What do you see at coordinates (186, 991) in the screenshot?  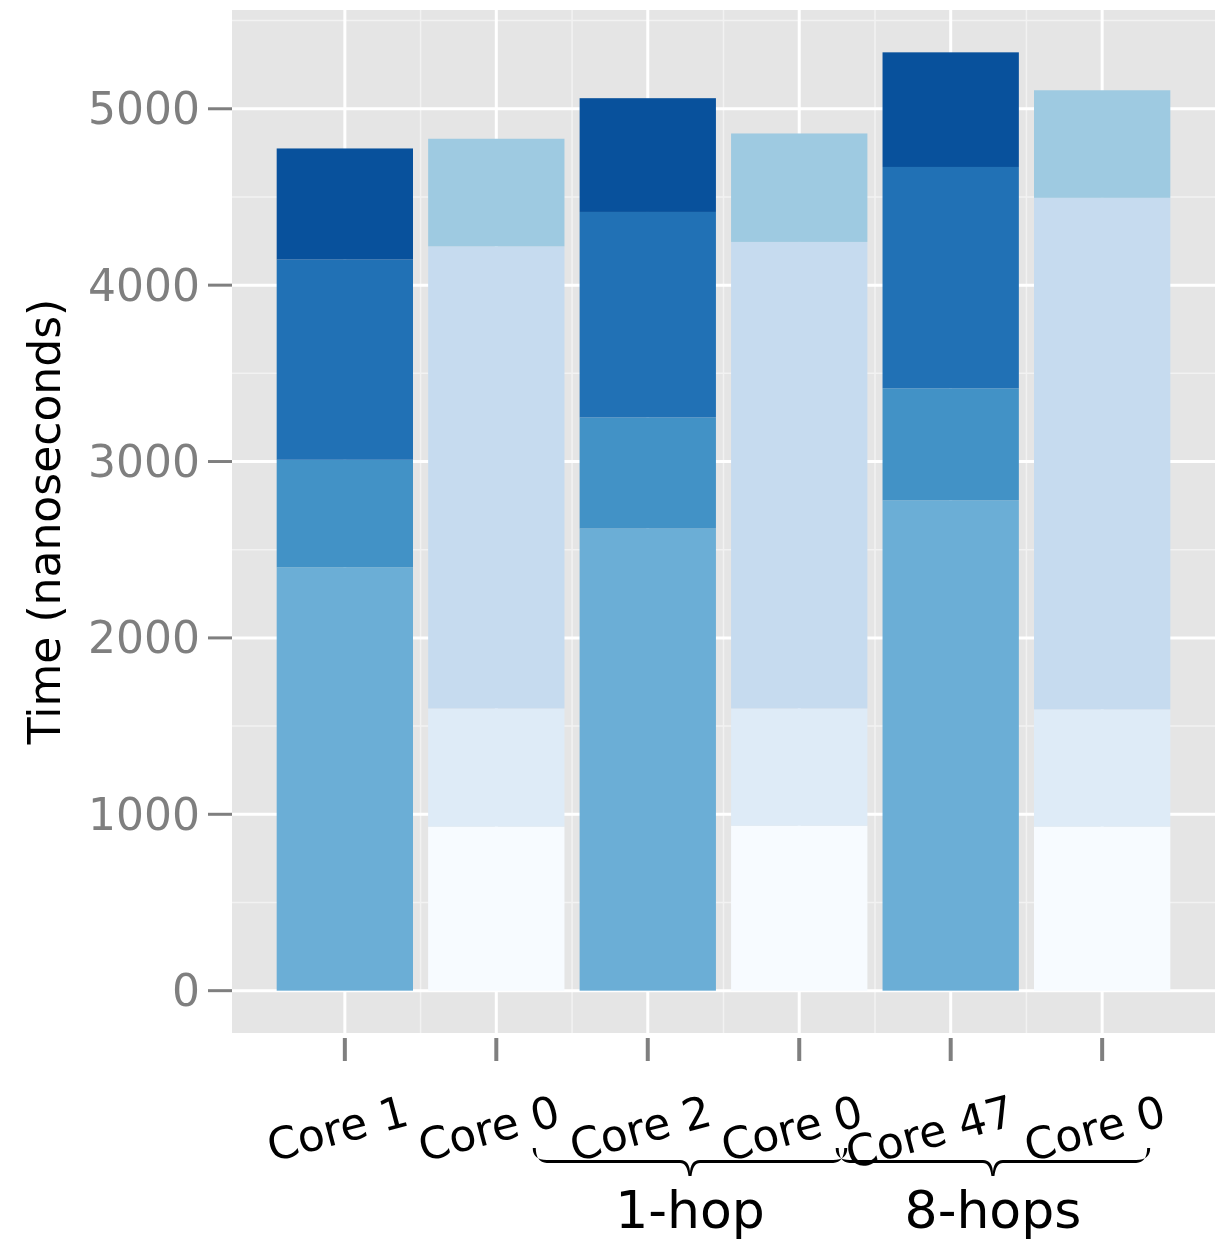 I see `y-tick-label: 0` at bounding box center [186, 991].